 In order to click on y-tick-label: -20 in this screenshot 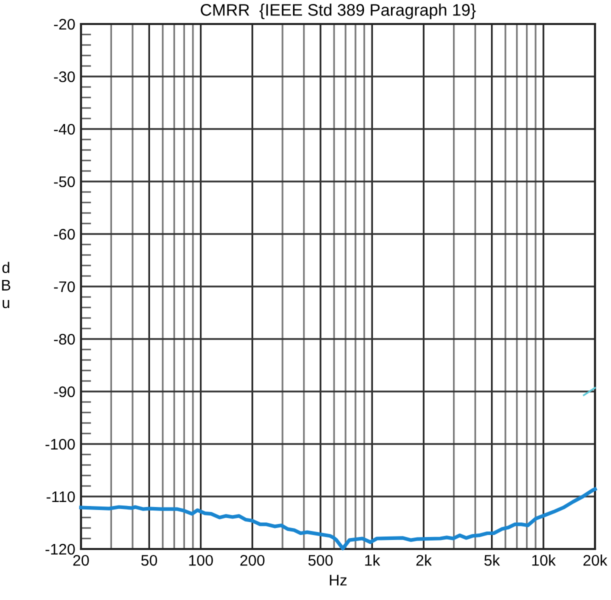, I will do `click(64, 24)`.